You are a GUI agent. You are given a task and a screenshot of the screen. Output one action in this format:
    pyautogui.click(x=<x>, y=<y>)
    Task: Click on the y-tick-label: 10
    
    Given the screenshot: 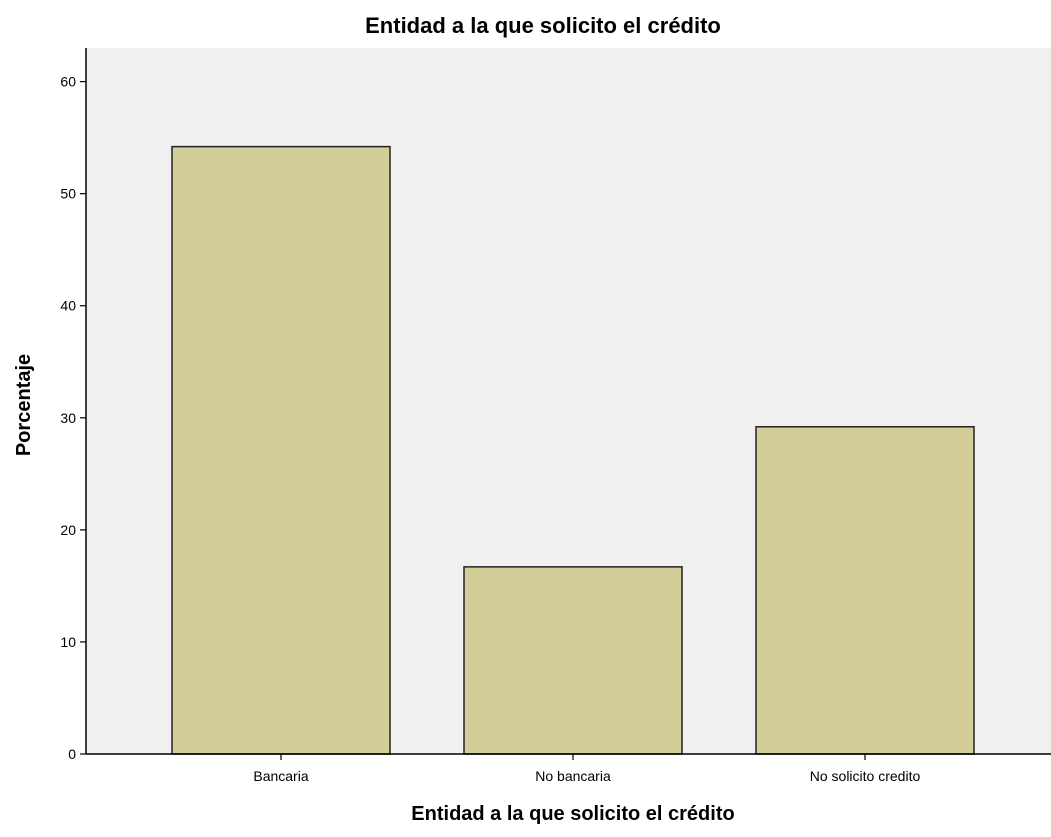 What is the action you would take?
    pyautogui.click(x=68, y=642)
    